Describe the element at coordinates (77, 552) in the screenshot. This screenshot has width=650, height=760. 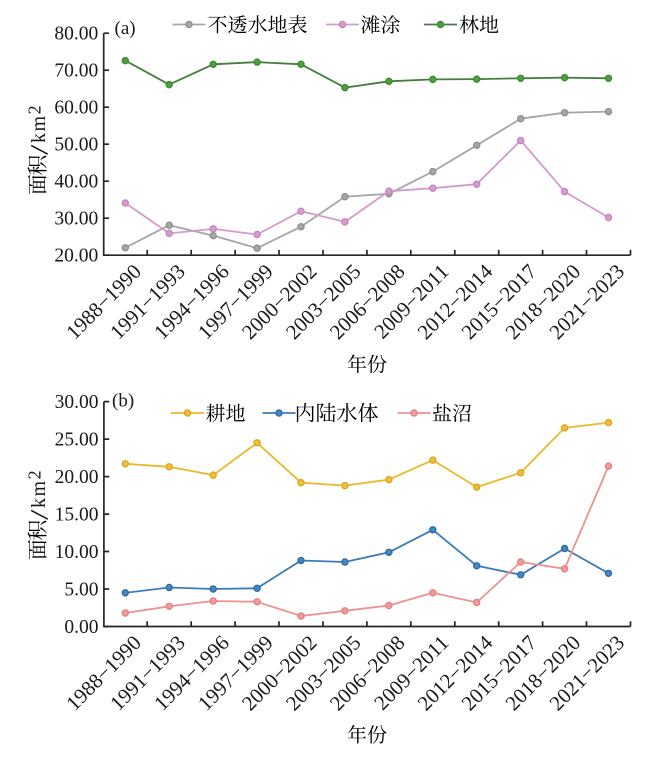
I see `svg-text: 10.00` at that location.